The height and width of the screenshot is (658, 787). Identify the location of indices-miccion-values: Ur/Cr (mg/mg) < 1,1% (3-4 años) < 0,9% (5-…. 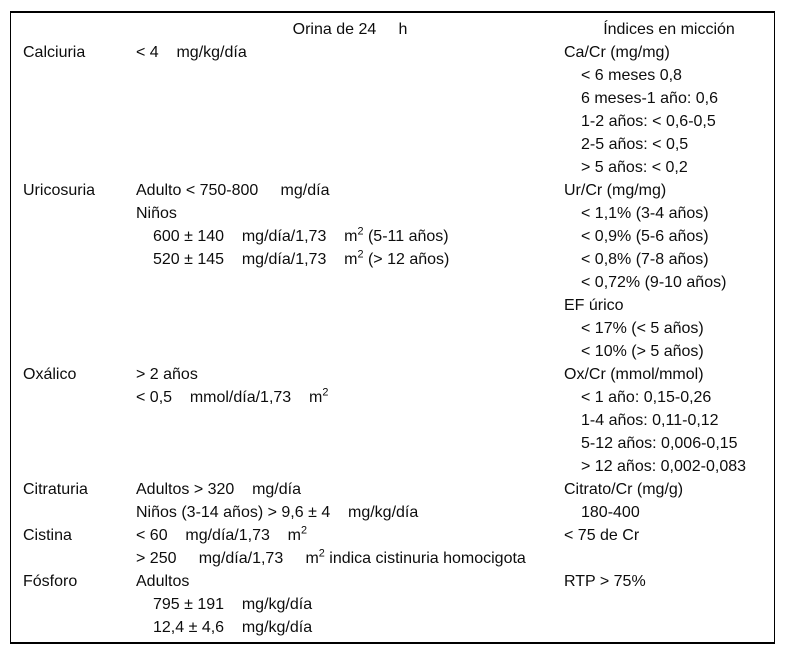
(669, 271).